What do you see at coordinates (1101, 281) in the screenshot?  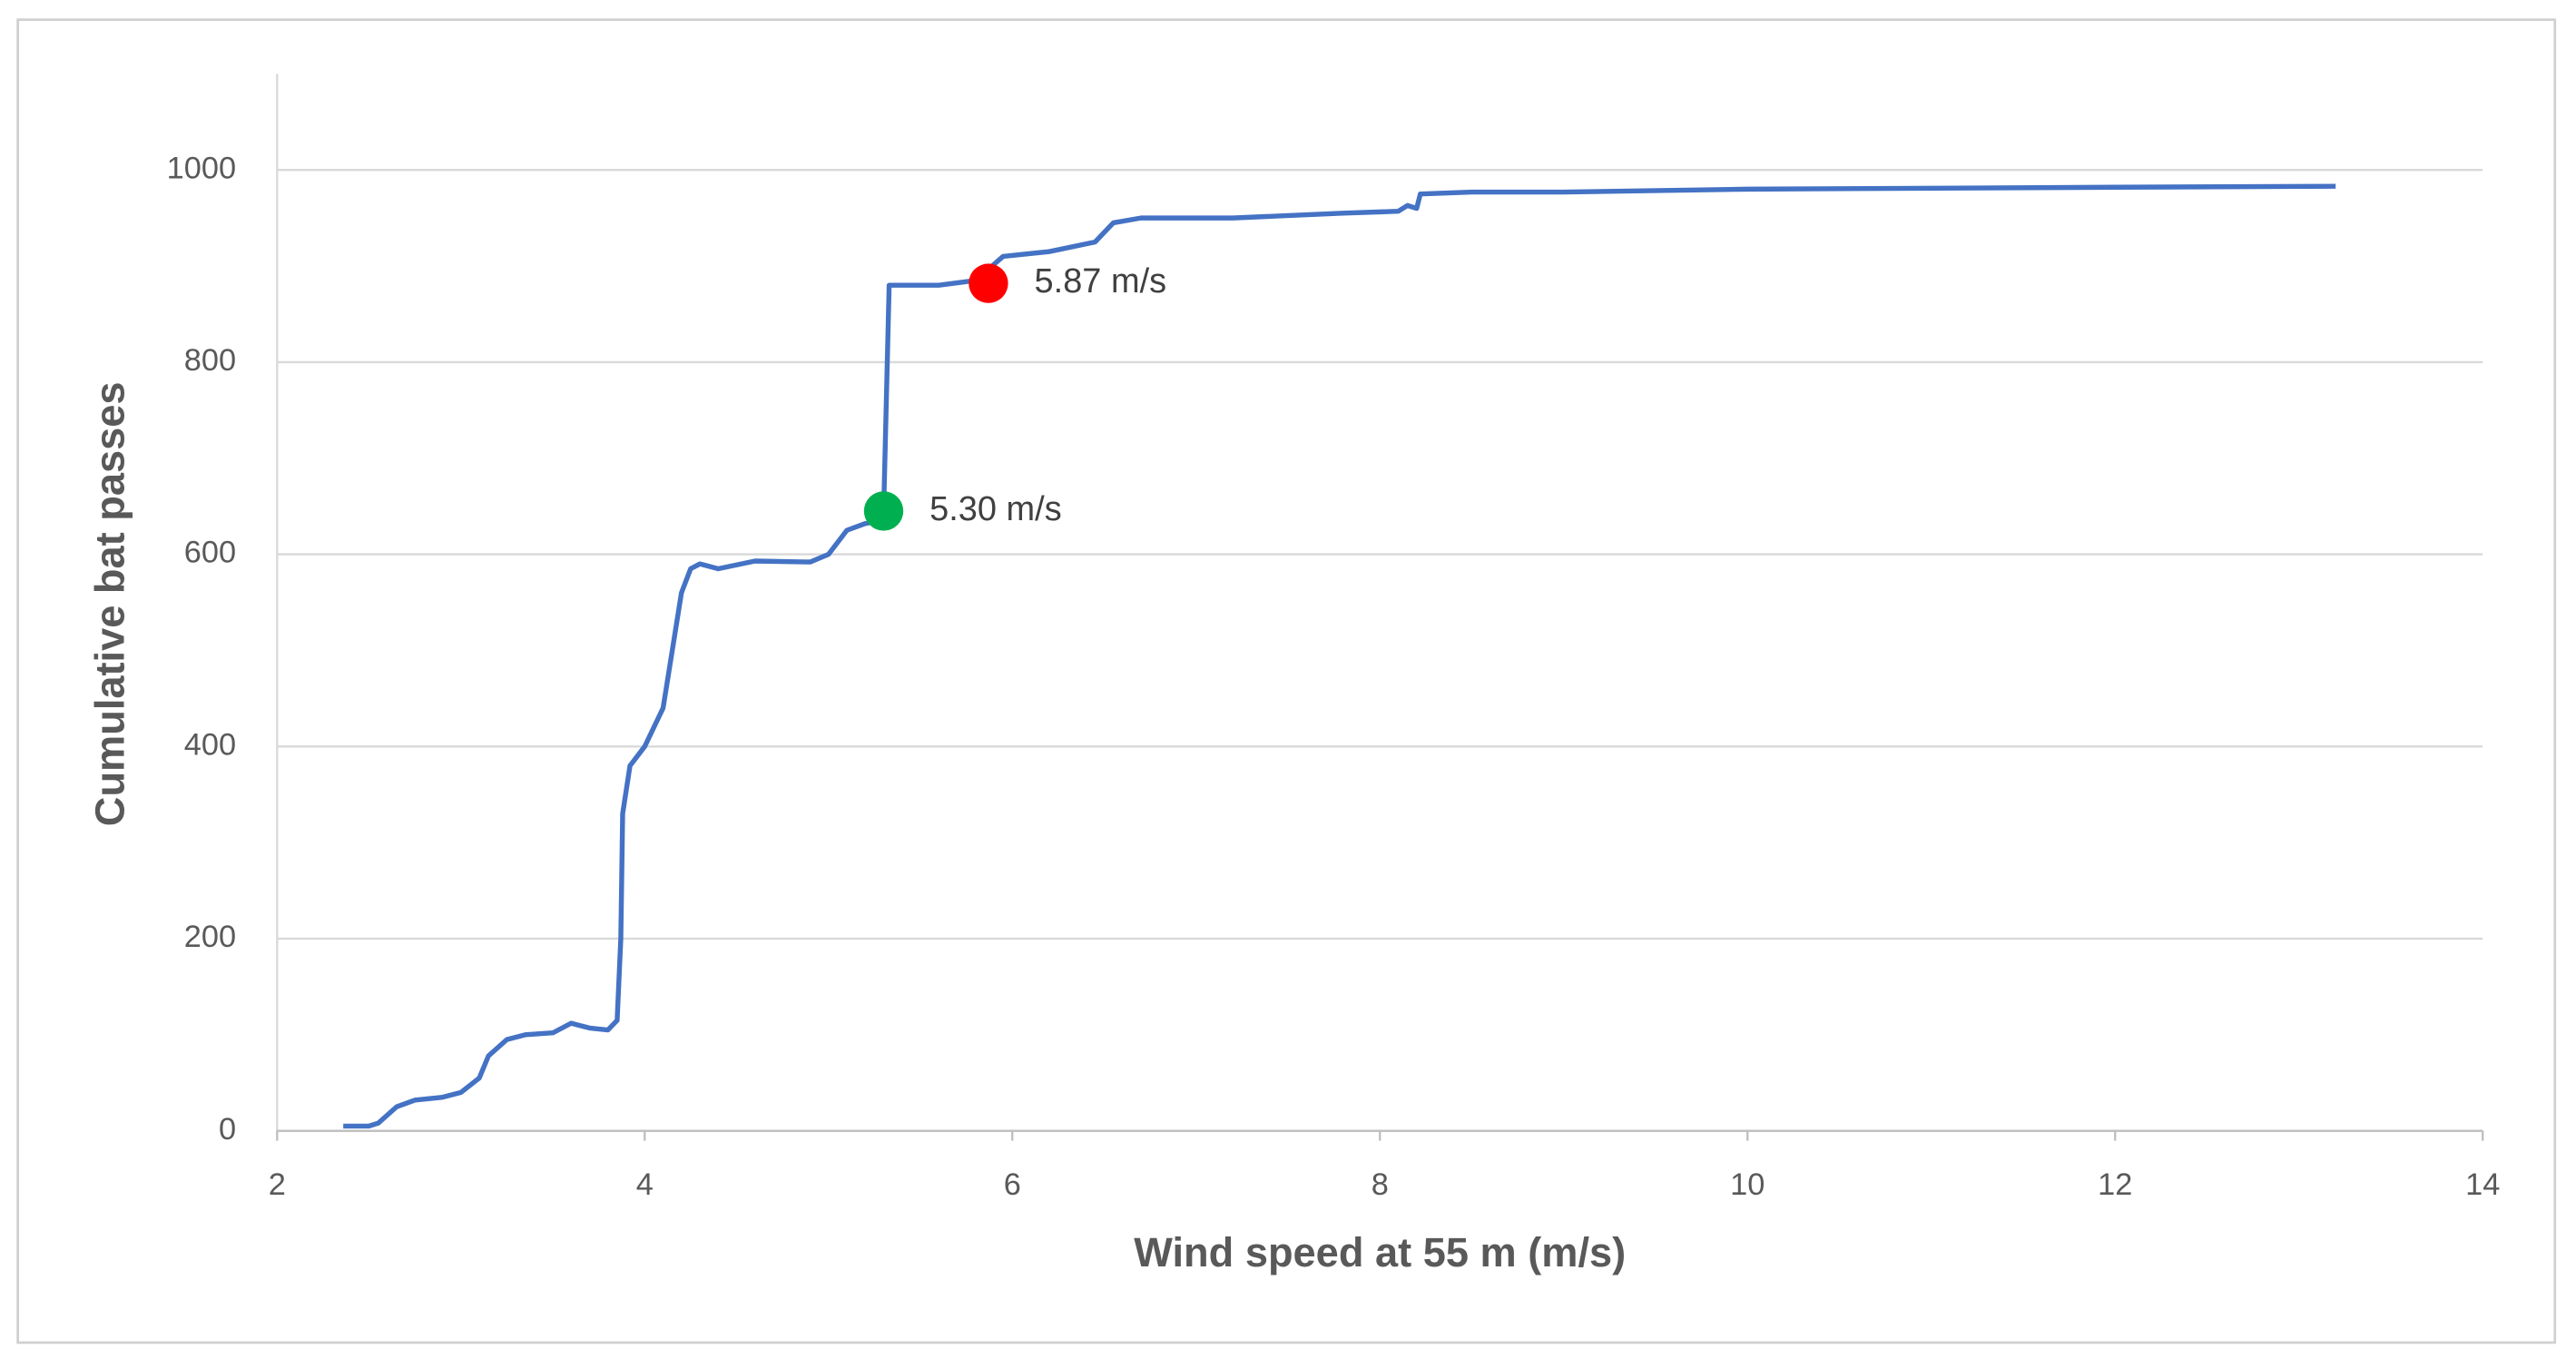 I see `annotation-label: 5.87 m/s` at bounding box center [1101, 281].